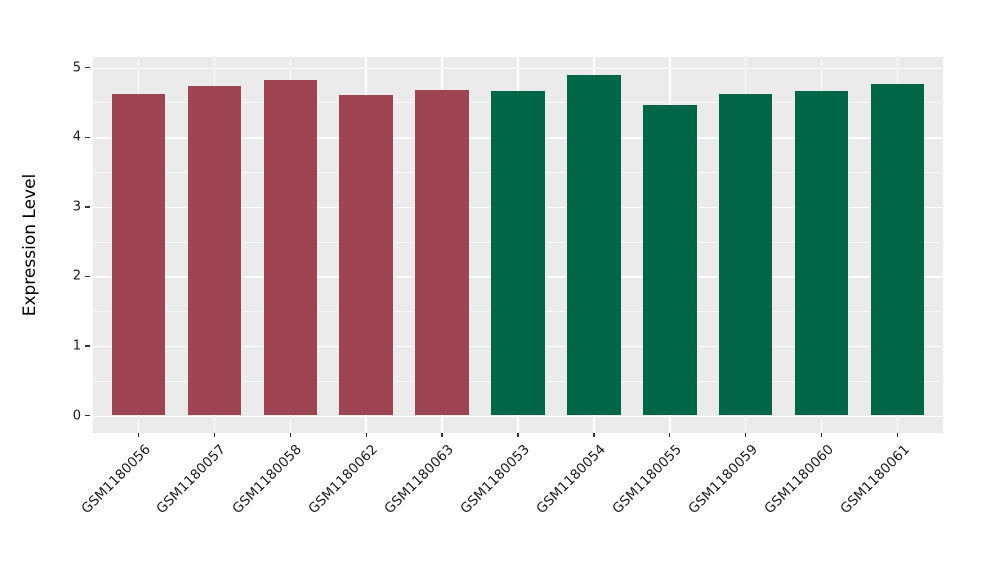  I want to click on bar-GSM1180062, so click(366, 255).